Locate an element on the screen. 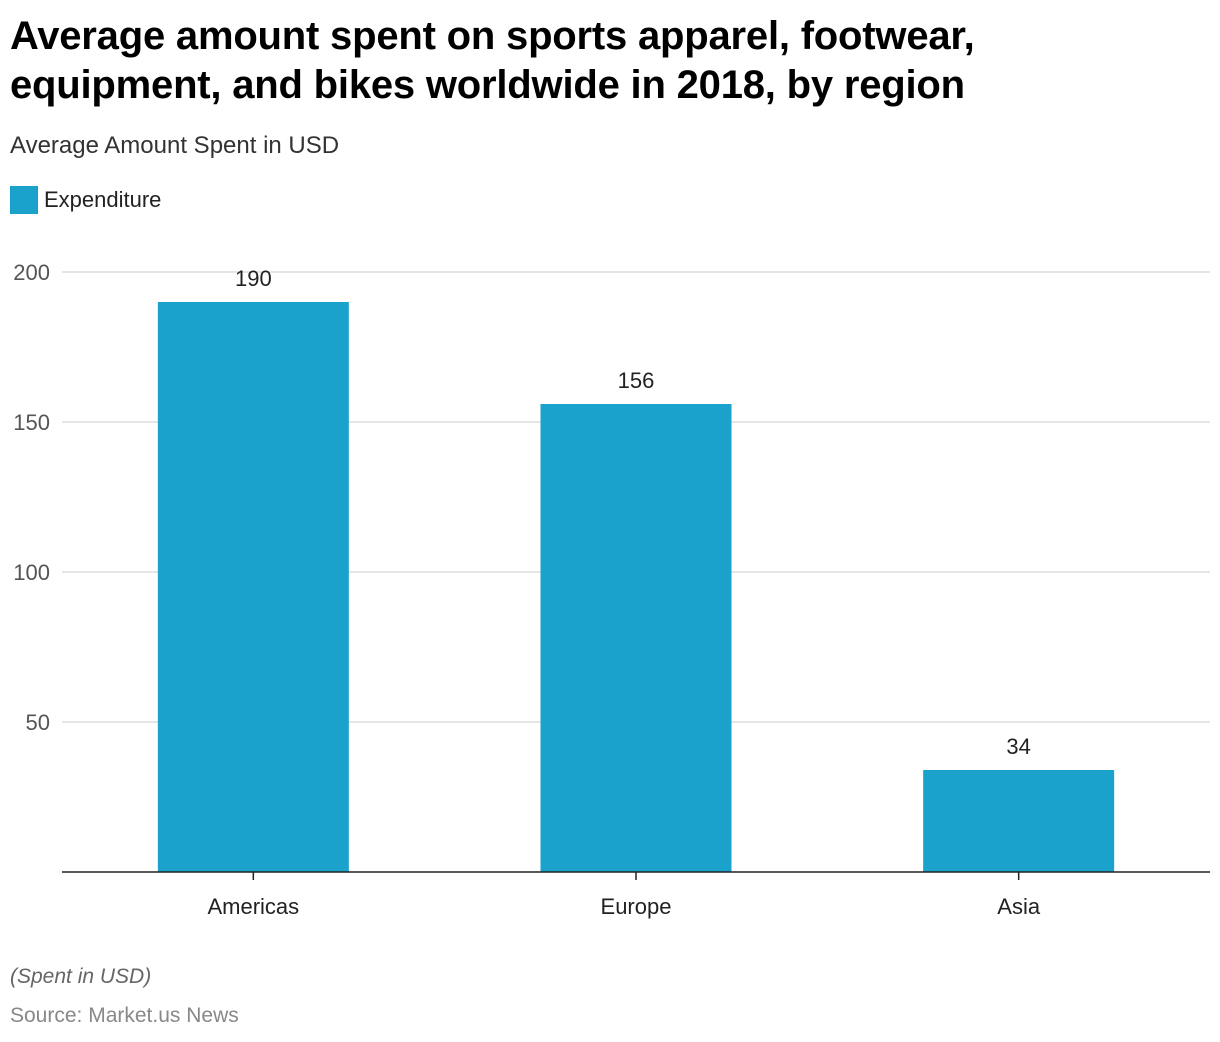 The width and height of the screenshot is (1220, 1042). bar-americas is located at coordinates (253, 587).